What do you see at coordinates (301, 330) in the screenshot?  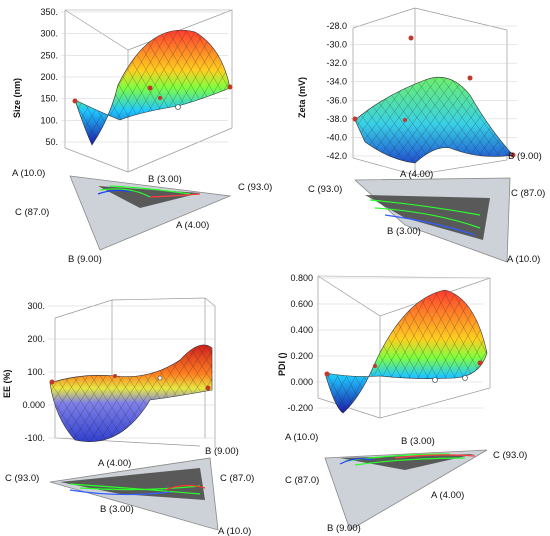 I see `z-tick-label: 0.400` at bounding box center [301, 330].